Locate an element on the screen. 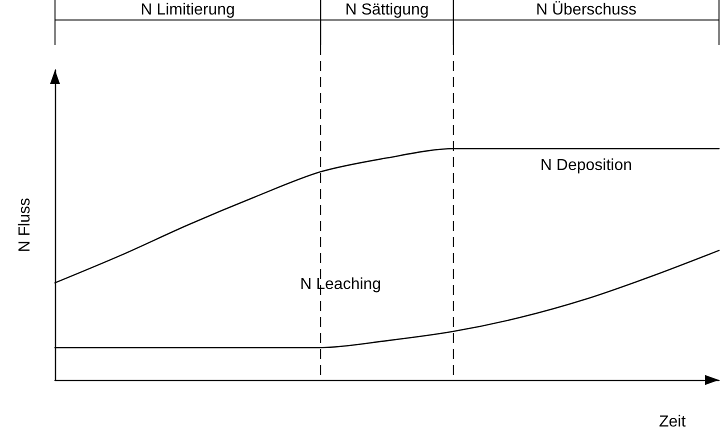 This screenshot has width=722, height=430. text: N Sättigung is located at coordinates (387, 10).